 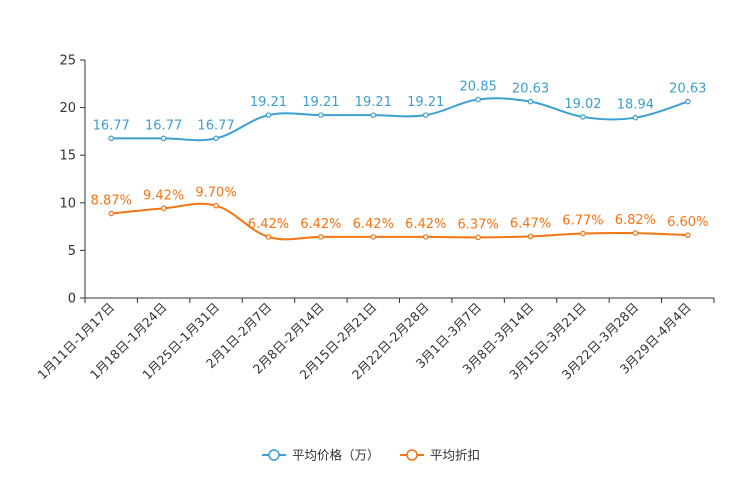 I want to click on legend-item-2: 平均折扣, so click(x=440, y=455).